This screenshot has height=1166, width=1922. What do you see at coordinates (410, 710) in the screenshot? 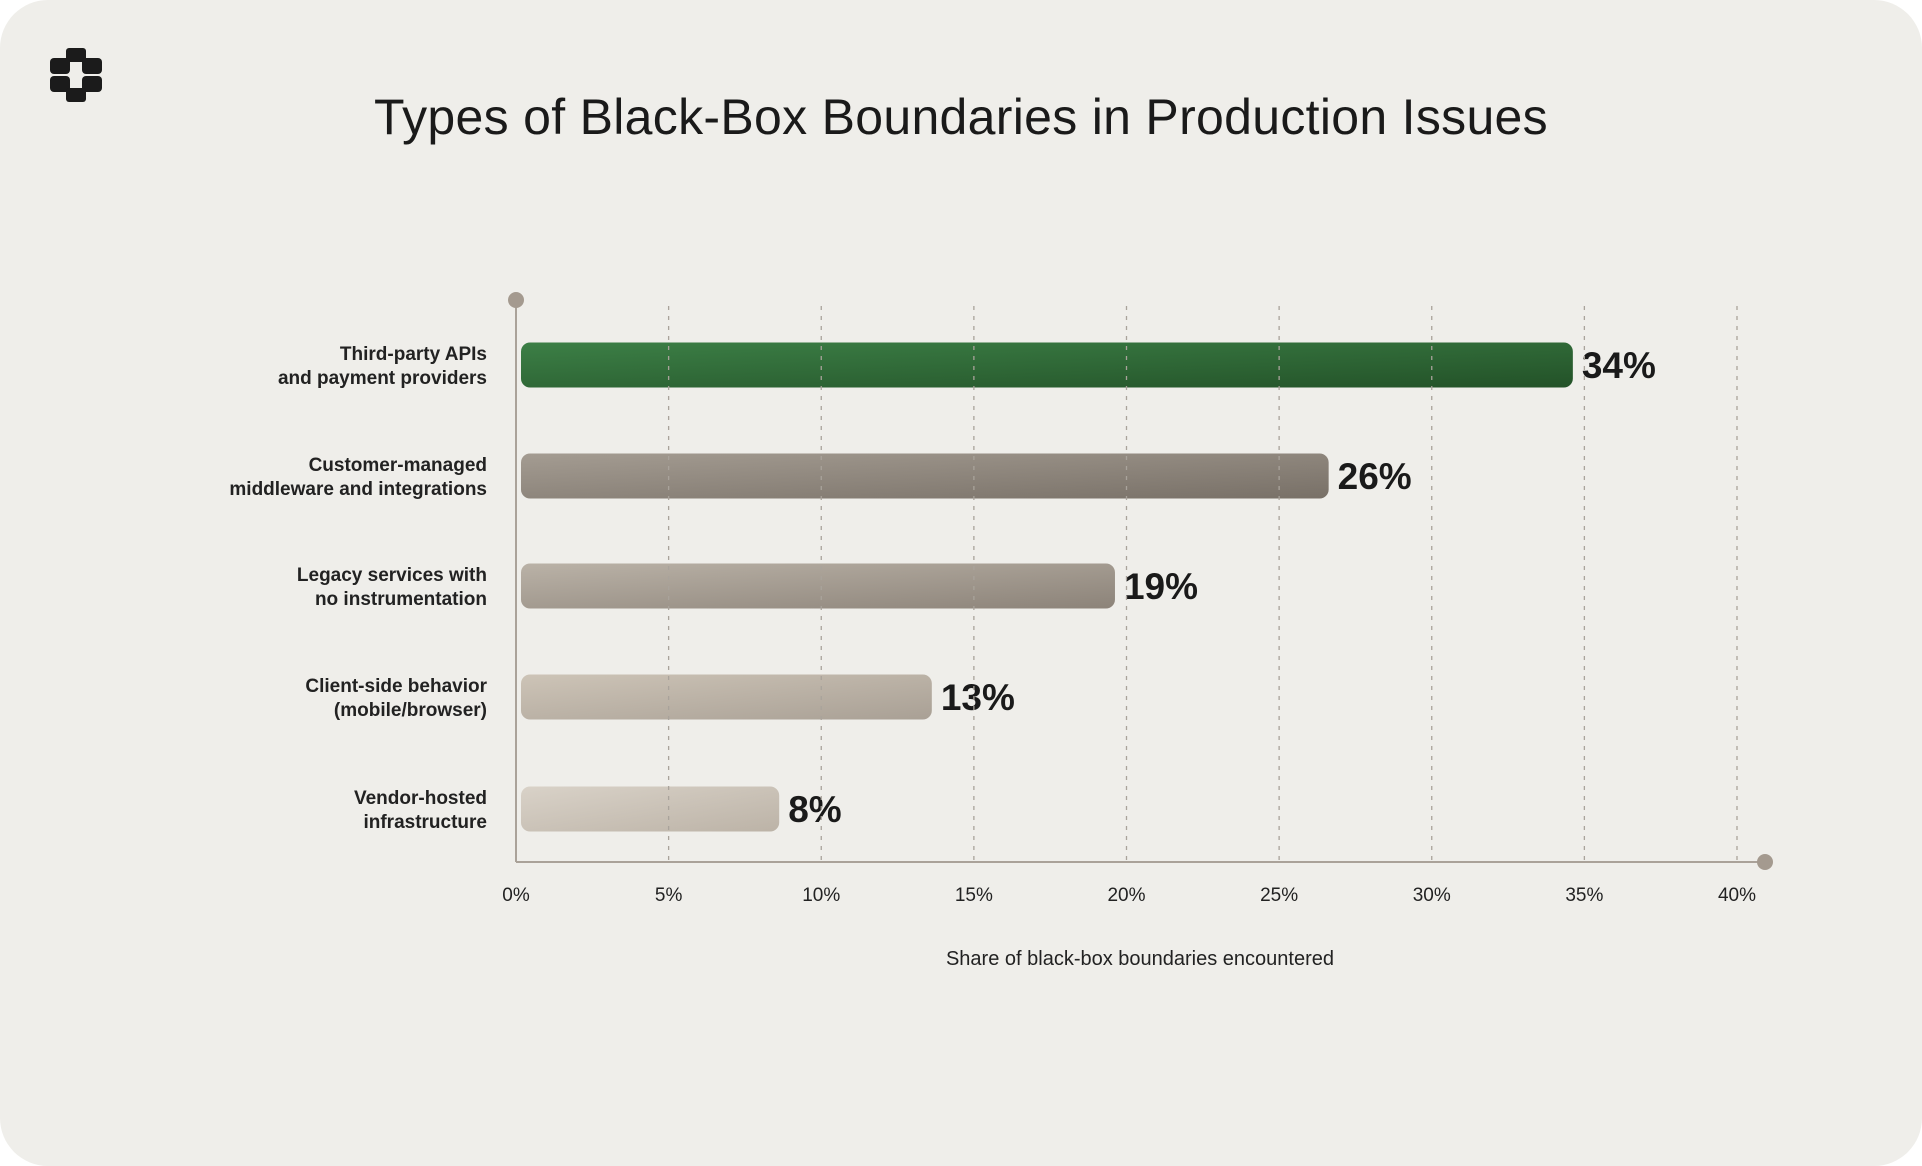
I see `category-label: (mobile/browser)` at bounding box center [410, 710].